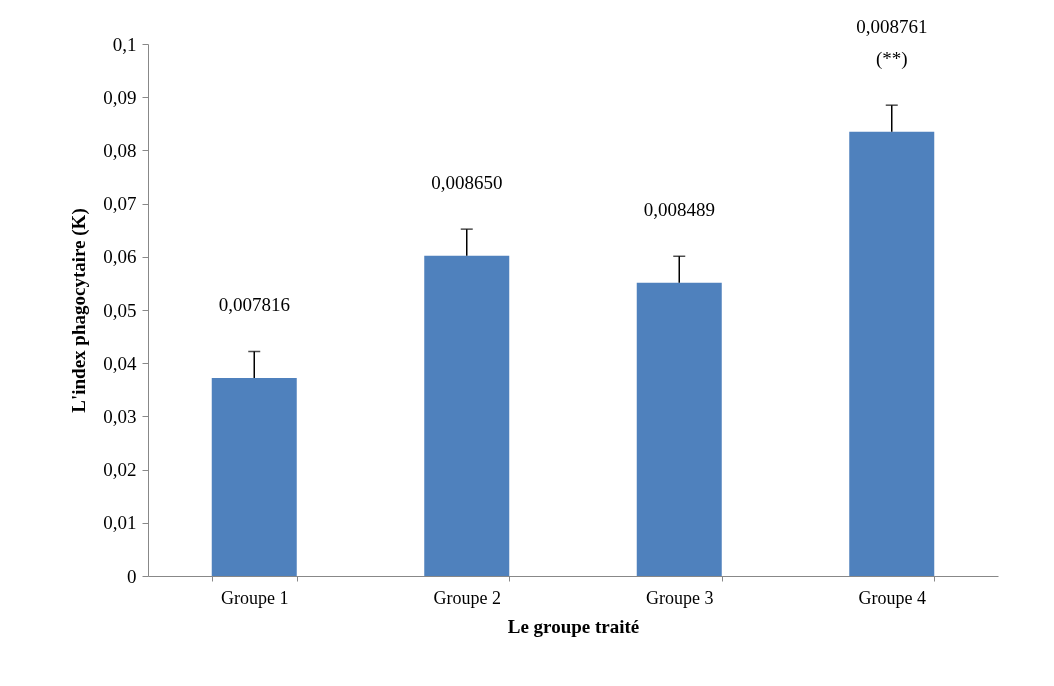 This screenshot has height=686, width=1054. What do you see at coordinates (680, 597) in the screenshot?
I see `x-tick-label: Groupe 3` at bounding box center [680, 597].